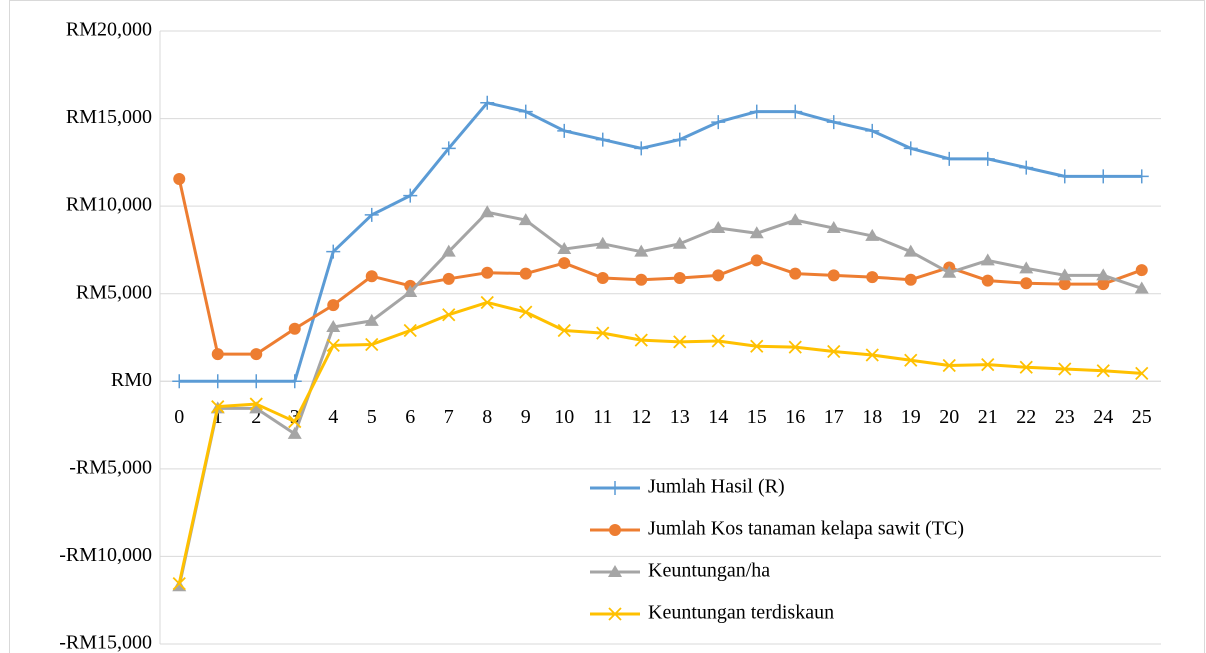  What do you see at coordinates (641, 417) in the screenshot?
I see `x-tick-label: 12` at bounding box center [641, 417].